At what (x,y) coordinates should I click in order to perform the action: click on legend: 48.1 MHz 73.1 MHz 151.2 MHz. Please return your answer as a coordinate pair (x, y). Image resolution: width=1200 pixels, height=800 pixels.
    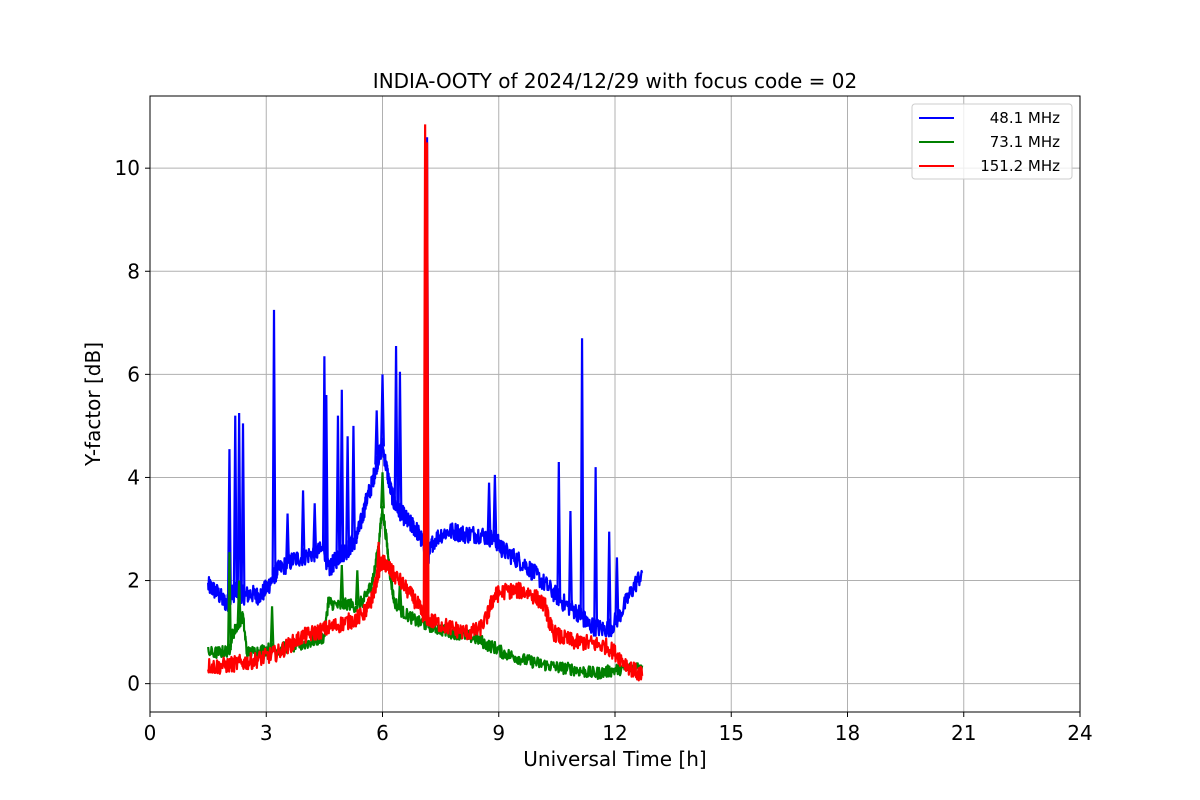
    Looking at the image, I should click on (992, 141).